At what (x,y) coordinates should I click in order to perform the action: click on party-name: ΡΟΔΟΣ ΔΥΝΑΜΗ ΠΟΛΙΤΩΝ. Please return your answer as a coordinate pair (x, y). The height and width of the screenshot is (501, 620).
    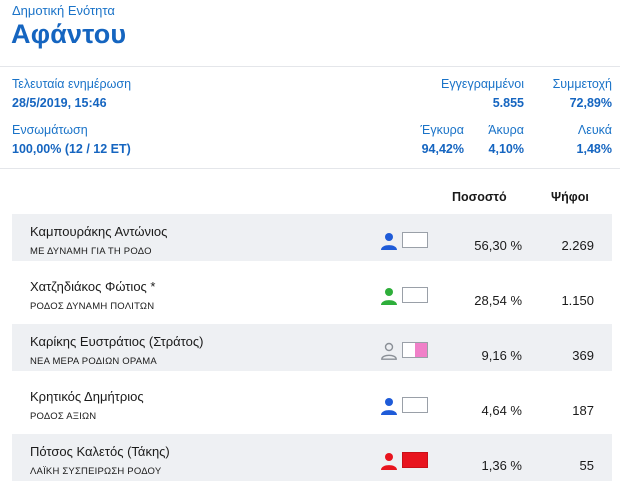
    Looking at the image, I should click on (92, 306).